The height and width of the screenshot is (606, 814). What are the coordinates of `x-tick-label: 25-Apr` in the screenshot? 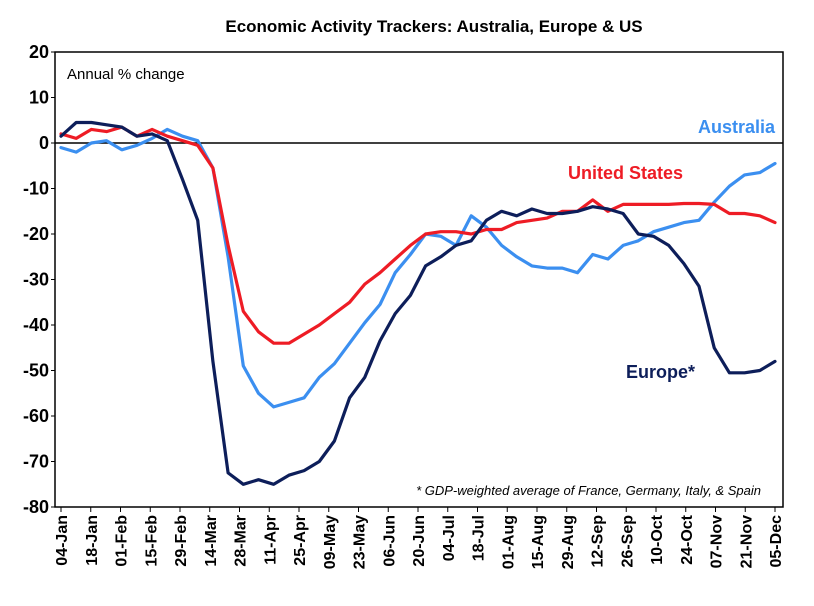 It's located at (300, 540).